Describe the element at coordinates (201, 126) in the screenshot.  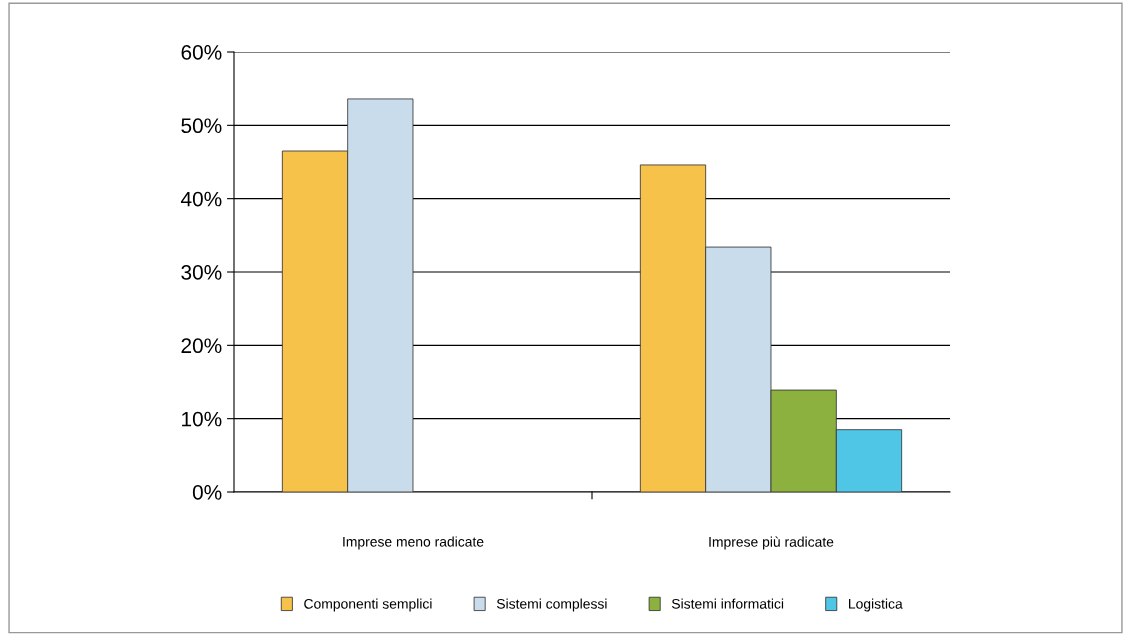
I see `y-tick-label: 50%` at that location.